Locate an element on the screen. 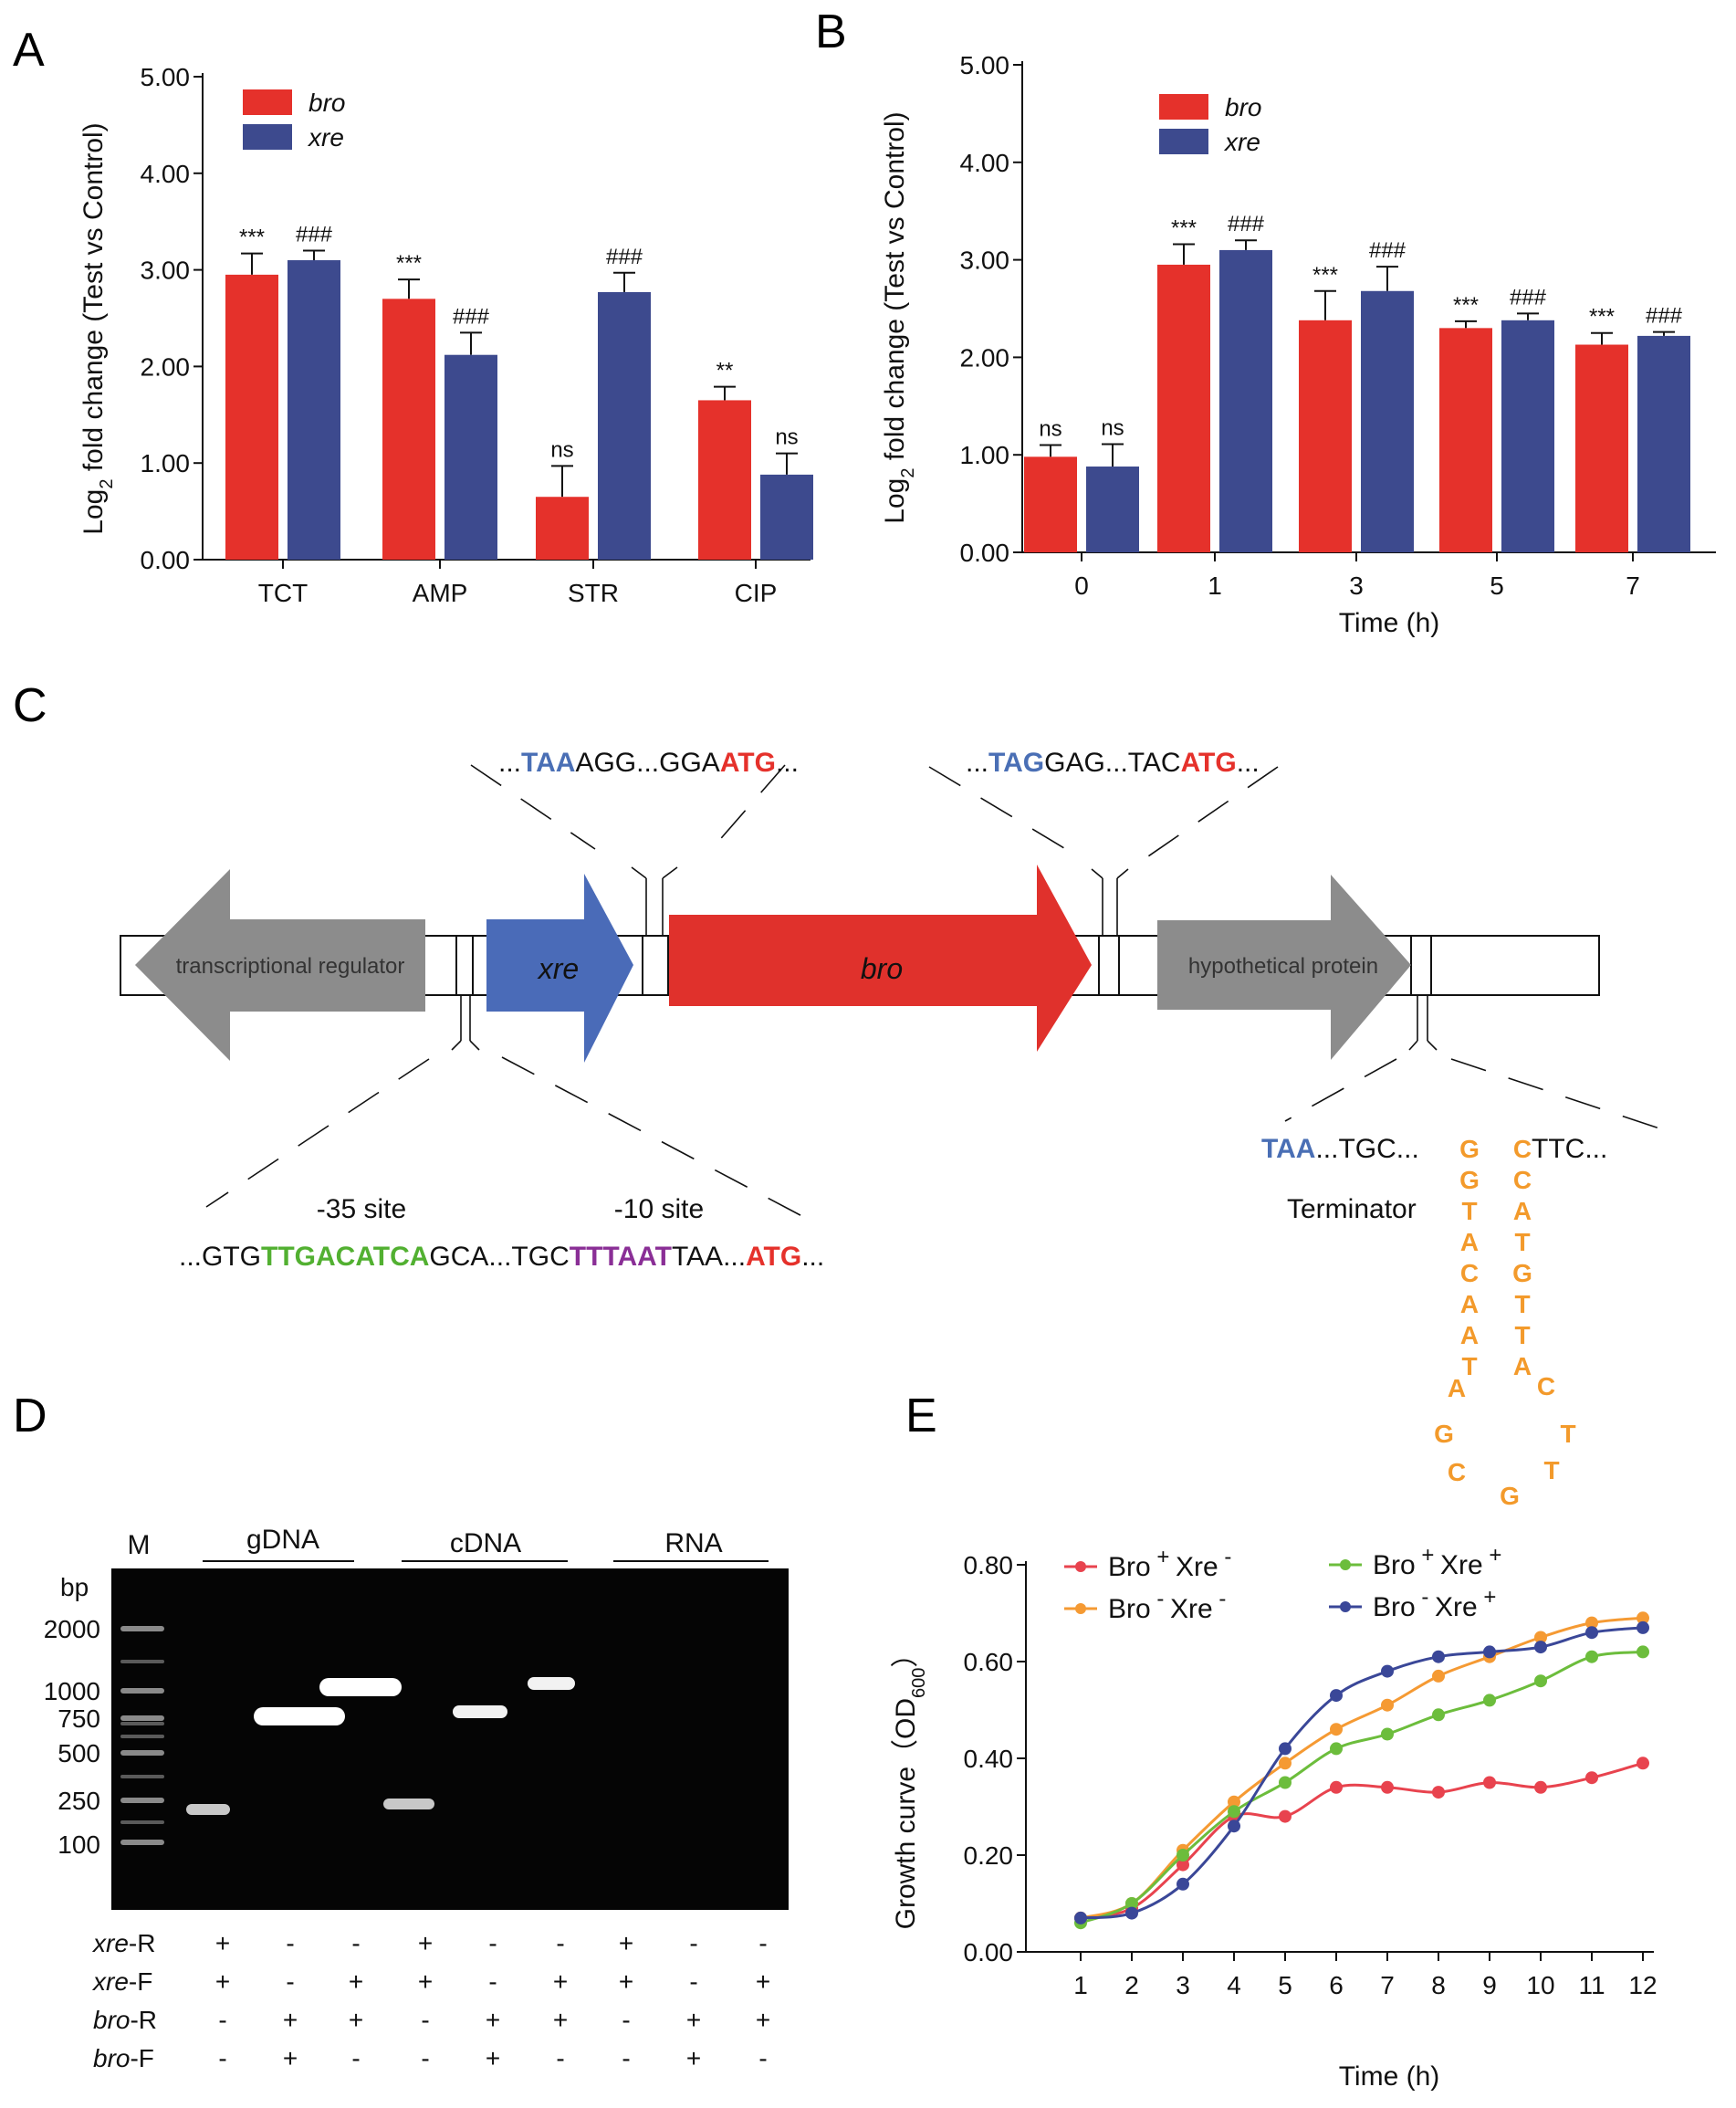 Image resolution: width=1736 pixels, height=2108 pixels. gene-arrow-hypothetical-protein is located at coordinates (1284, 968).